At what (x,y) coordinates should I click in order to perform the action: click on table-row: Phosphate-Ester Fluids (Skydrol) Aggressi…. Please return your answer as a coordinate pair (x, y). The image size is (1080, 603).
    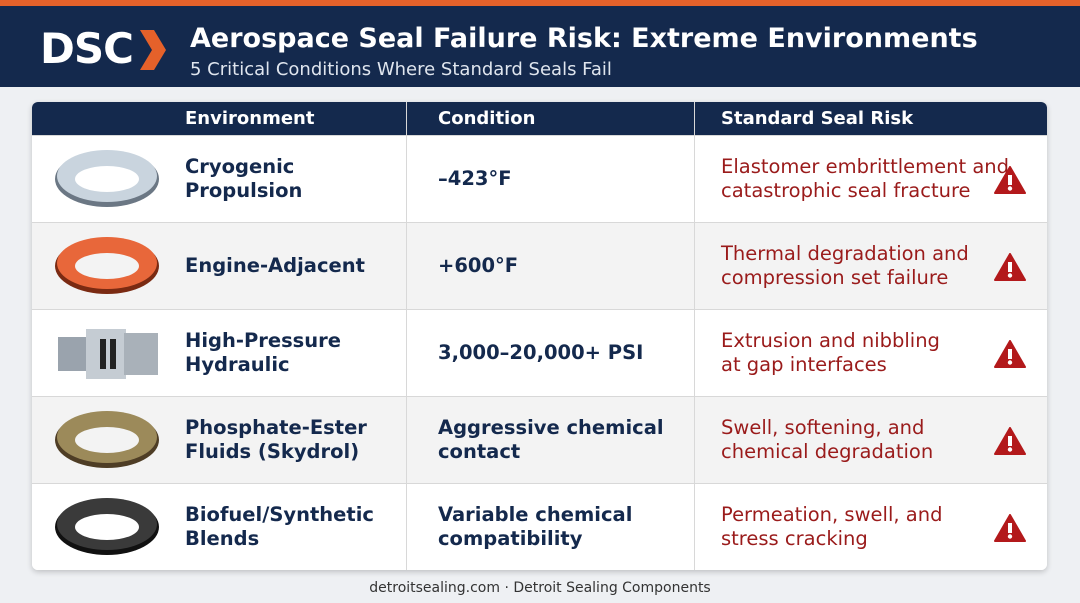
    Looking at the image, I should click on (539, 439).